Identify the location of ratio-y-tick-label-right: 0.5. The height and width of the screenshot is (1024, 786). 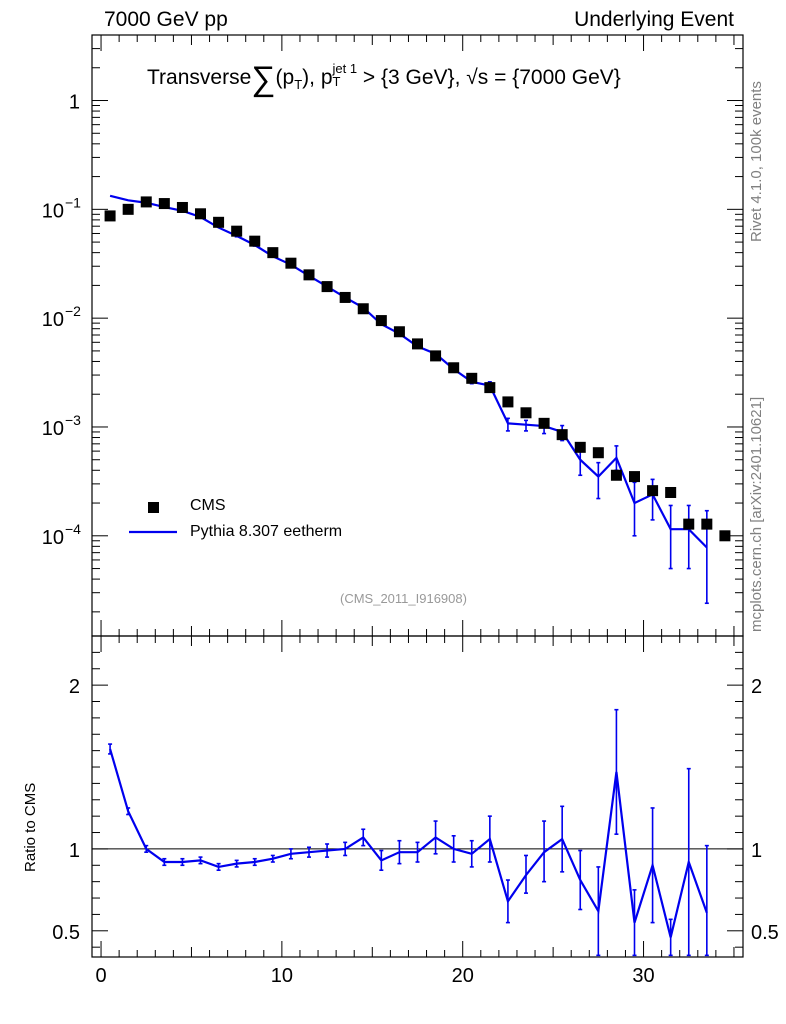
(765, 933).